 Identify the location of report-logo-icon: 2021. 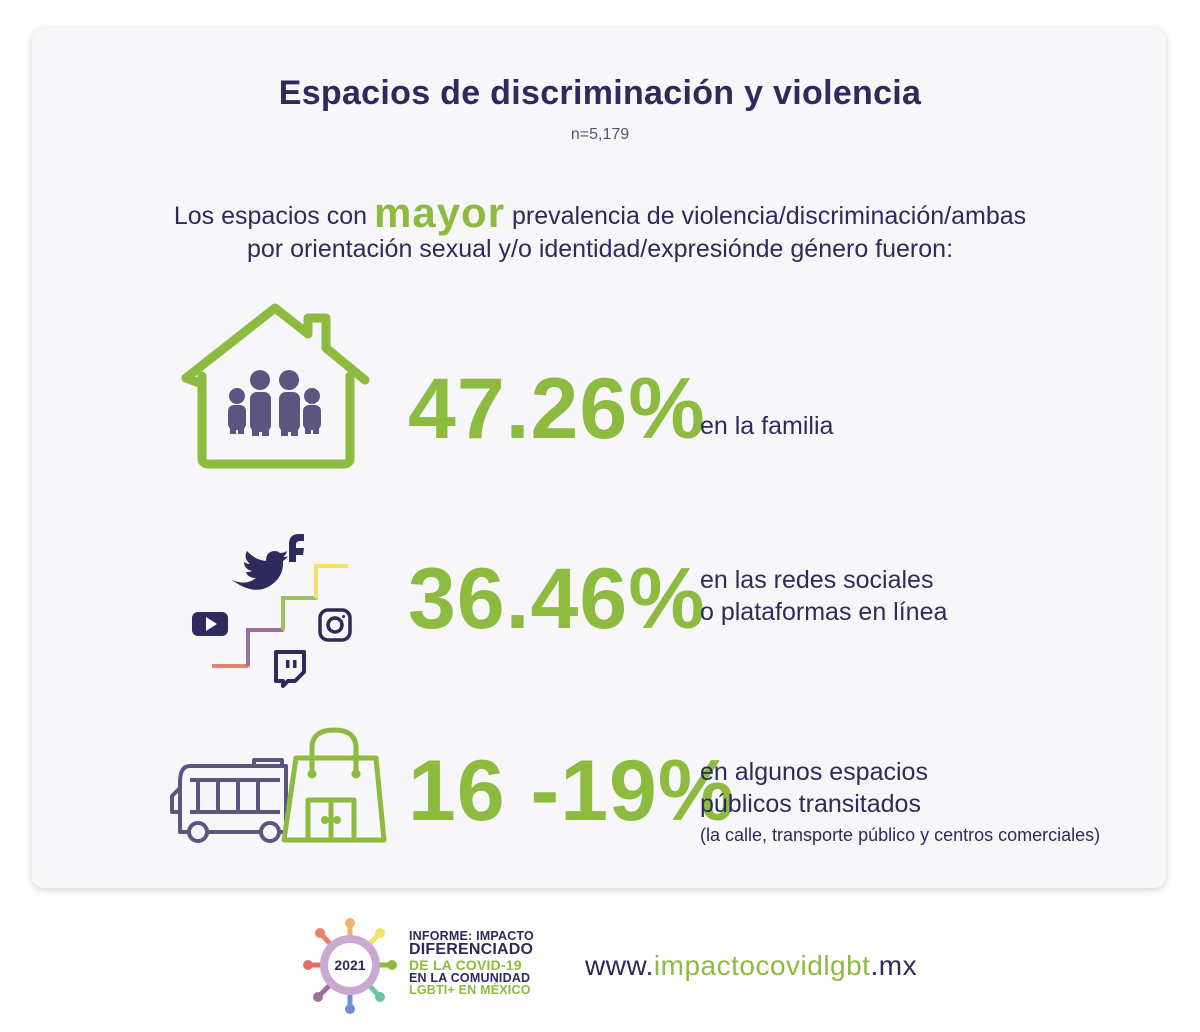
(350, 966).